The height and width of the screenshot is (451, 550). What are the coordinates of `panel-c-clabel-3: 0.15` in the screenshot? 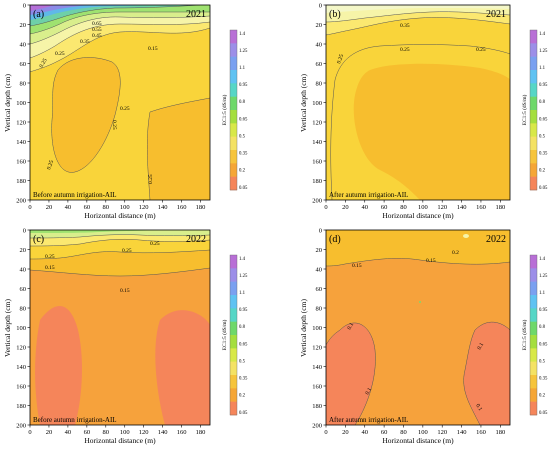 It's located at (50, 268).